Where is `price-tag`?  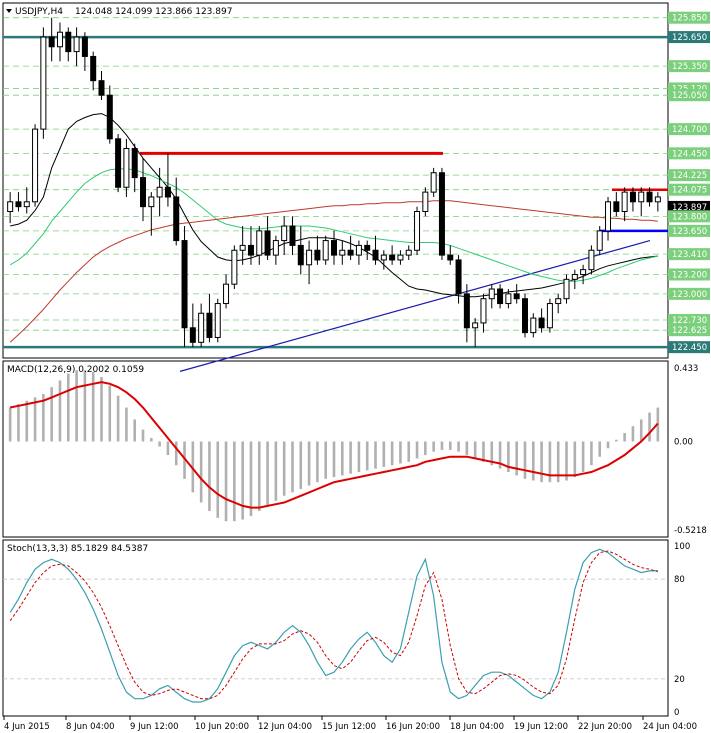
price-tag is located at coordinates (689, 66).